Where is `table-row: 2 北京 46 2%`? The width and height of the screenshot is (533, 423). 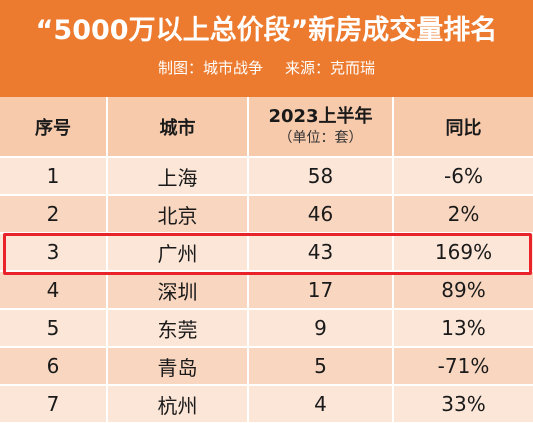 table-row: 2 北京 46 2% is located at coordinates (266, 214).